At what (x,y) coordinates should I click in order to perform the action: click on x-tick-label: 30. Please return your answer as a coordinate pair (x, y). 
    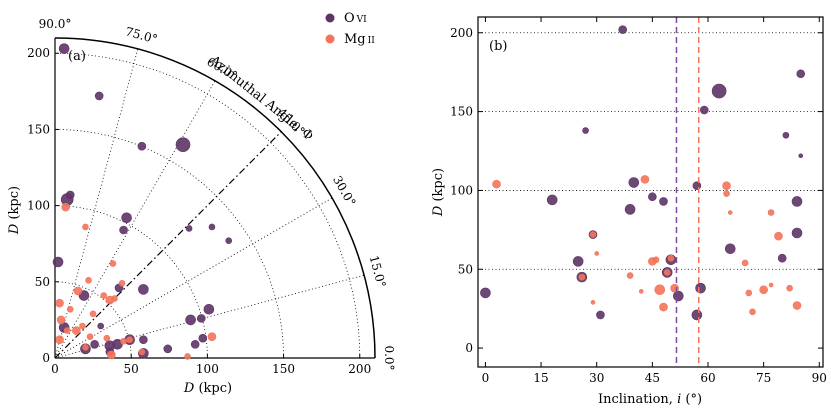
    Looking at the image, I should click on (596, 378).